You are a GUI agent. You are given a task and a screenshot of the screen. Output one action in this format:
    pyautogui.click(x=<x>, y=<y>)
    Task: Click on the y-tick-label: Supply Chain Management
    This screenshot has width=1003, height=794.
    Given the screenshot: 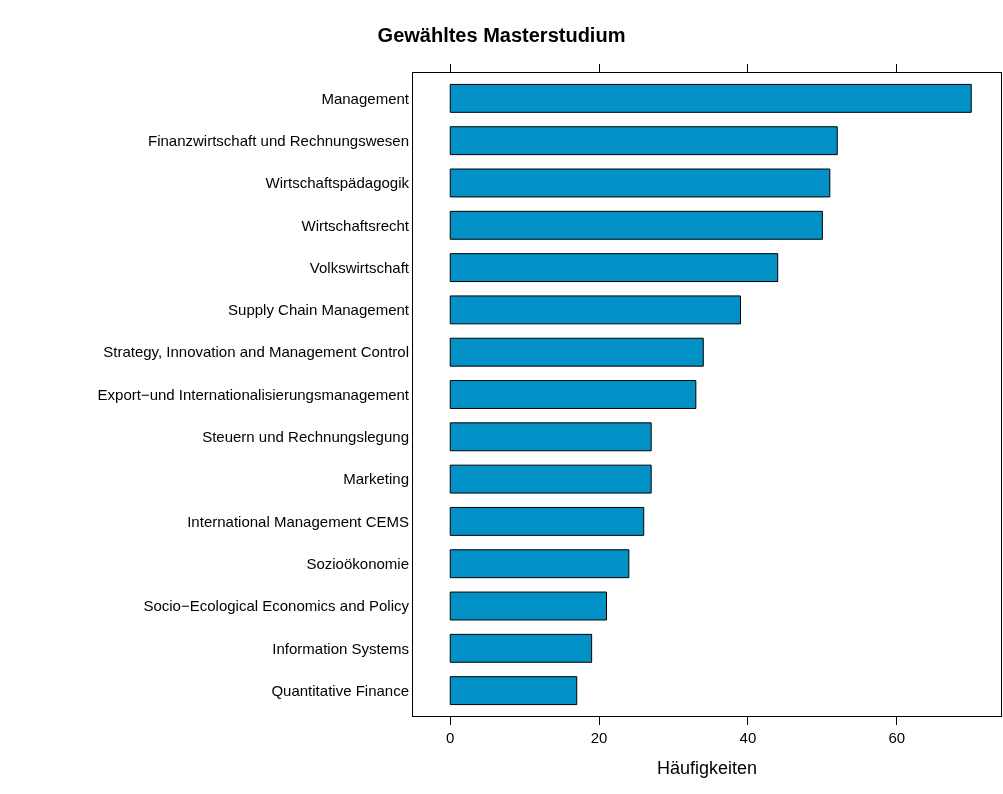 What is the action you would take?
    pyautogui.click(x=319, y=310)
    